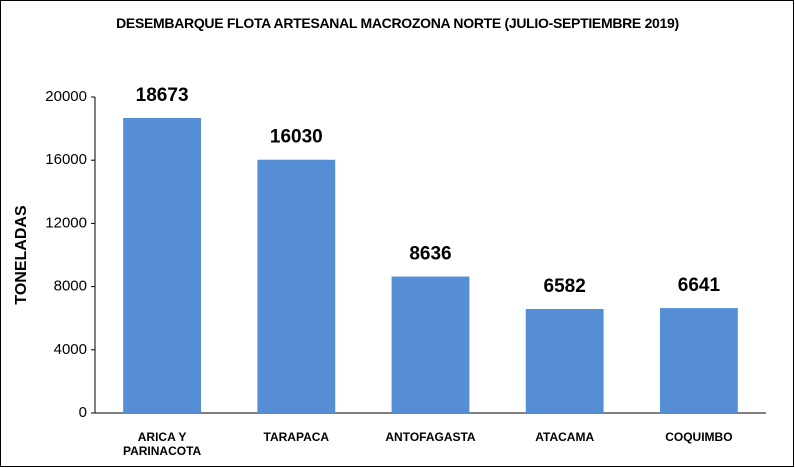 The width and height of the screenshot is (795, 468). What do you see at coordinates (70, 286) in the screenshot?
I see `y-tick-label: 8000` at bounding box center [70, 286].